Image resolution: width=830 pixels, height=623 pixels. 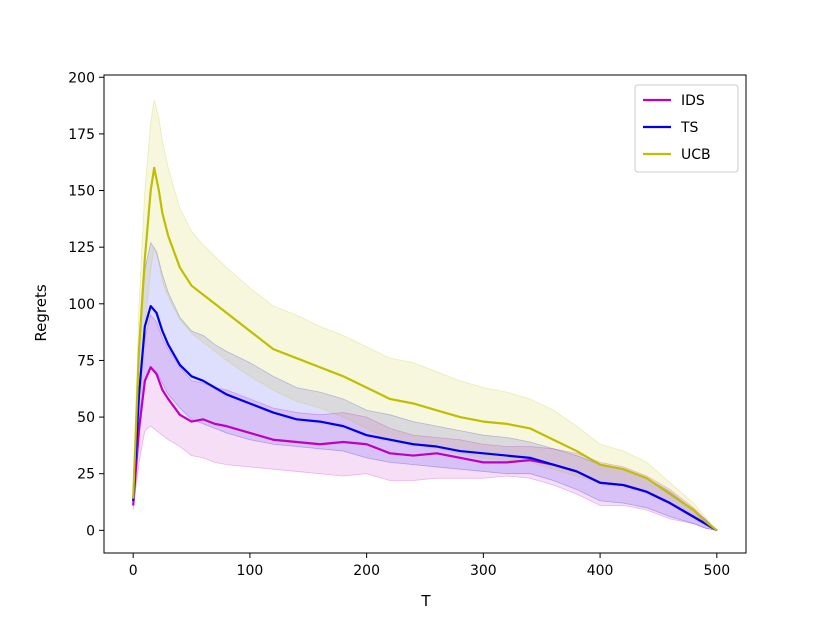 I want to click on legend-label-ids: IDS, so click(x=693, y=101).